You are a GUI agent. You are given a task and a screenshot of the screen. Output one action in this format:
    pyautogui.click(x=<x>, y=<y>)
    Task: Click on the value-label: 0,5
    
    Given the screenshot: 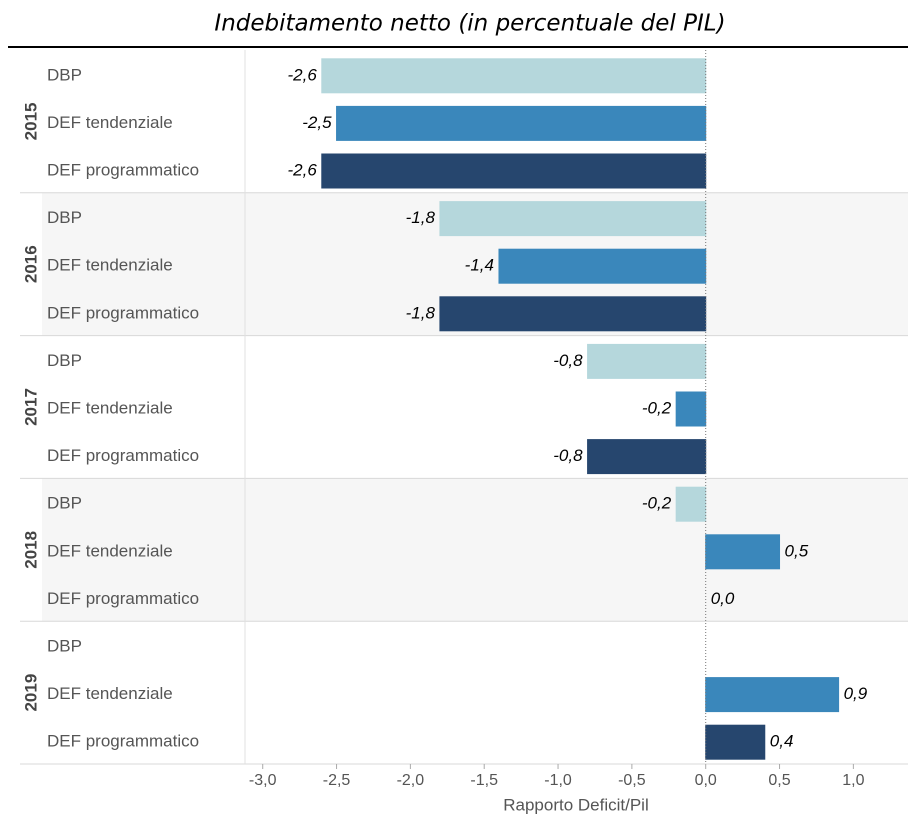 What is the action you would take?
    pyautogui.click(x=797, y=550)
    